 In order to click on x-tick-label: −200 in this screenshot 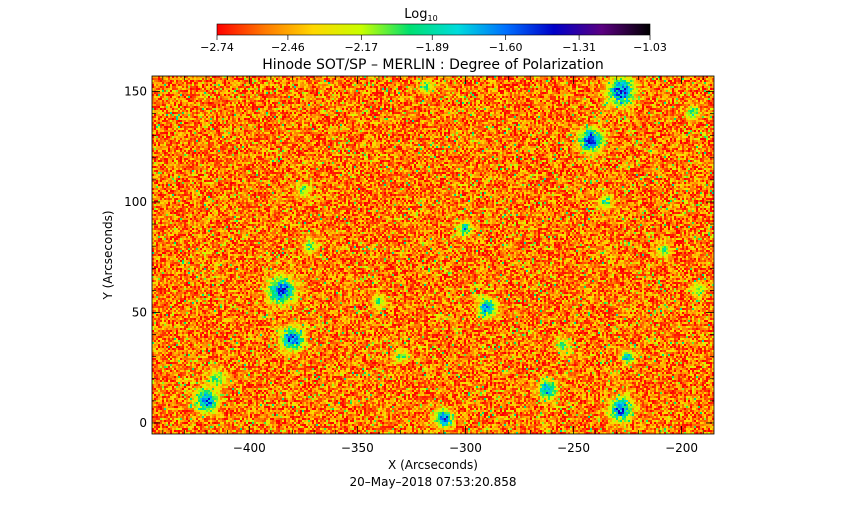, I will do `click(681, 448)`.